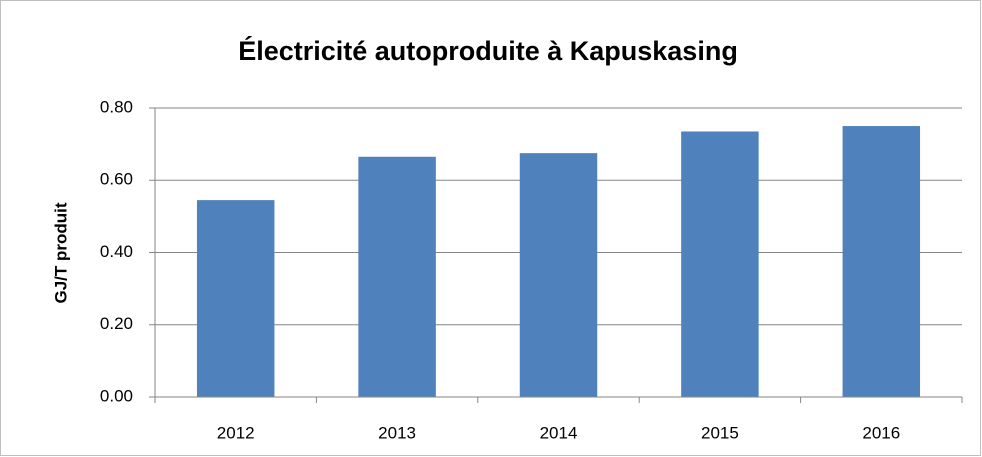 This screenshot has width=982, height=457. I want to click on y-tick-label: 0.60, so click(116, 179).